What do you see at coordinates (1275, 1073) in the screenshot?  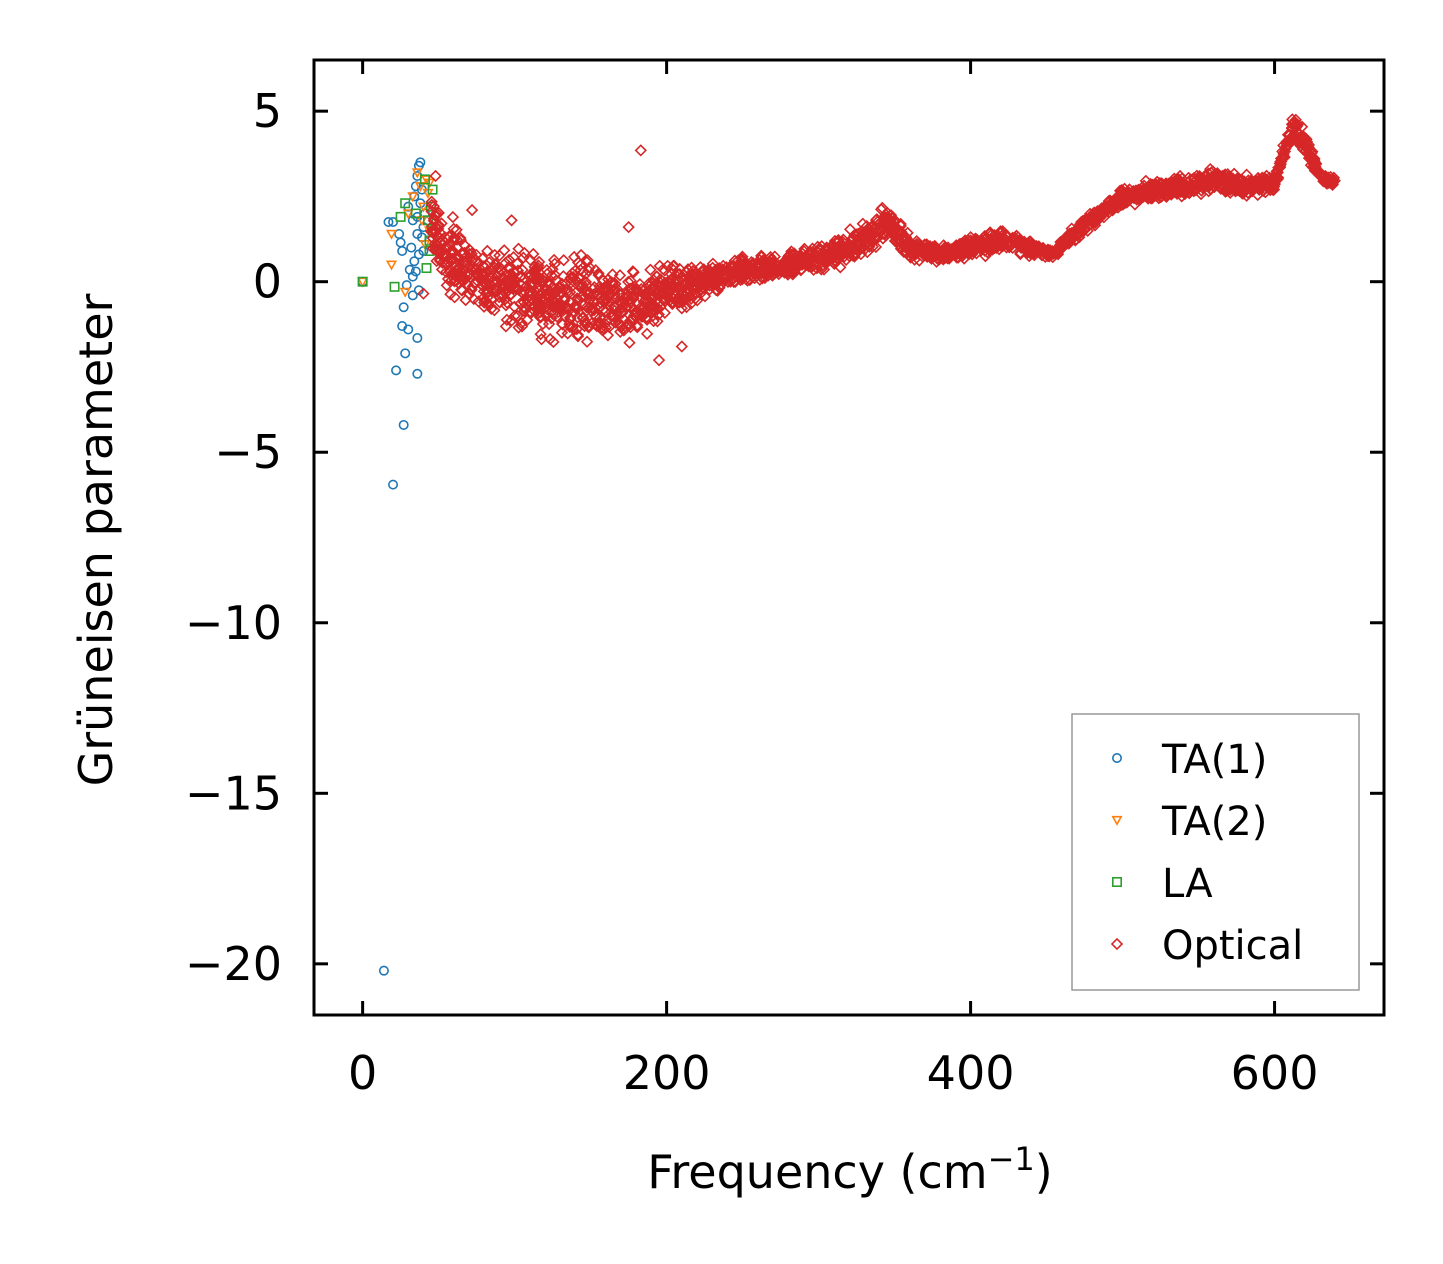 I see `x-tick-label: 600` at bounding box center [1275, 1073].